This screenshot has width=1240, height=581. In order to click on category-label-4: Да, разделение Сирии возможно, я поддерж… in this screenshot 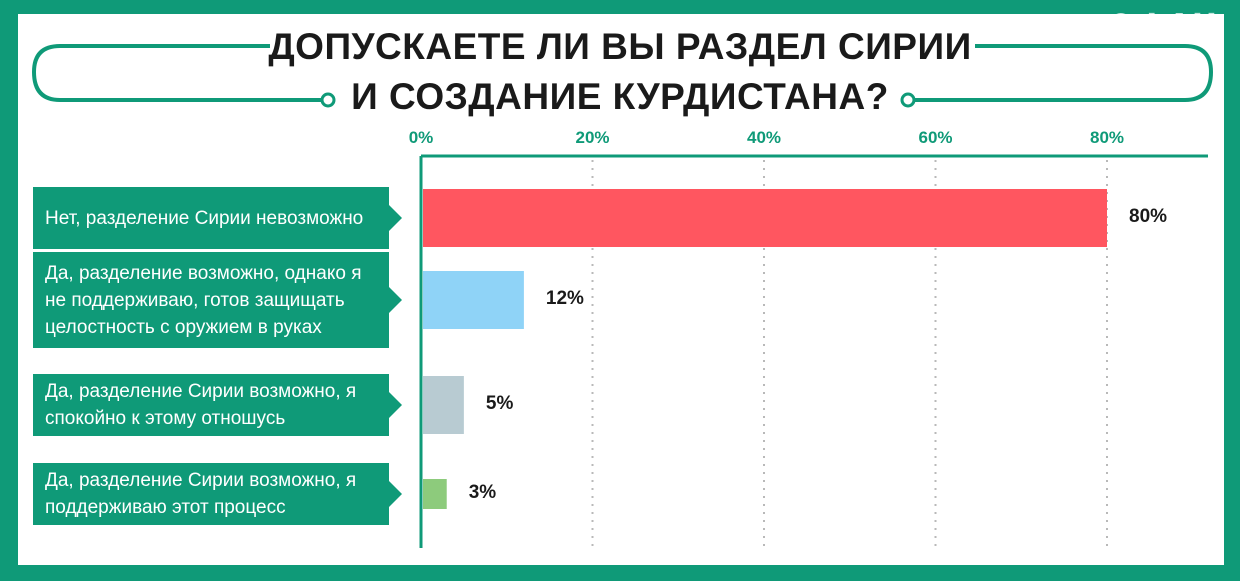, I will do `click(217, 494)`.